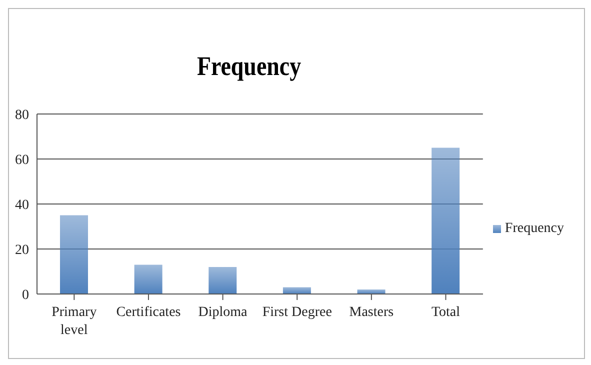 The image size is (591, 365). I want to click on x-tick-label: First Degree, so click(297, 312).